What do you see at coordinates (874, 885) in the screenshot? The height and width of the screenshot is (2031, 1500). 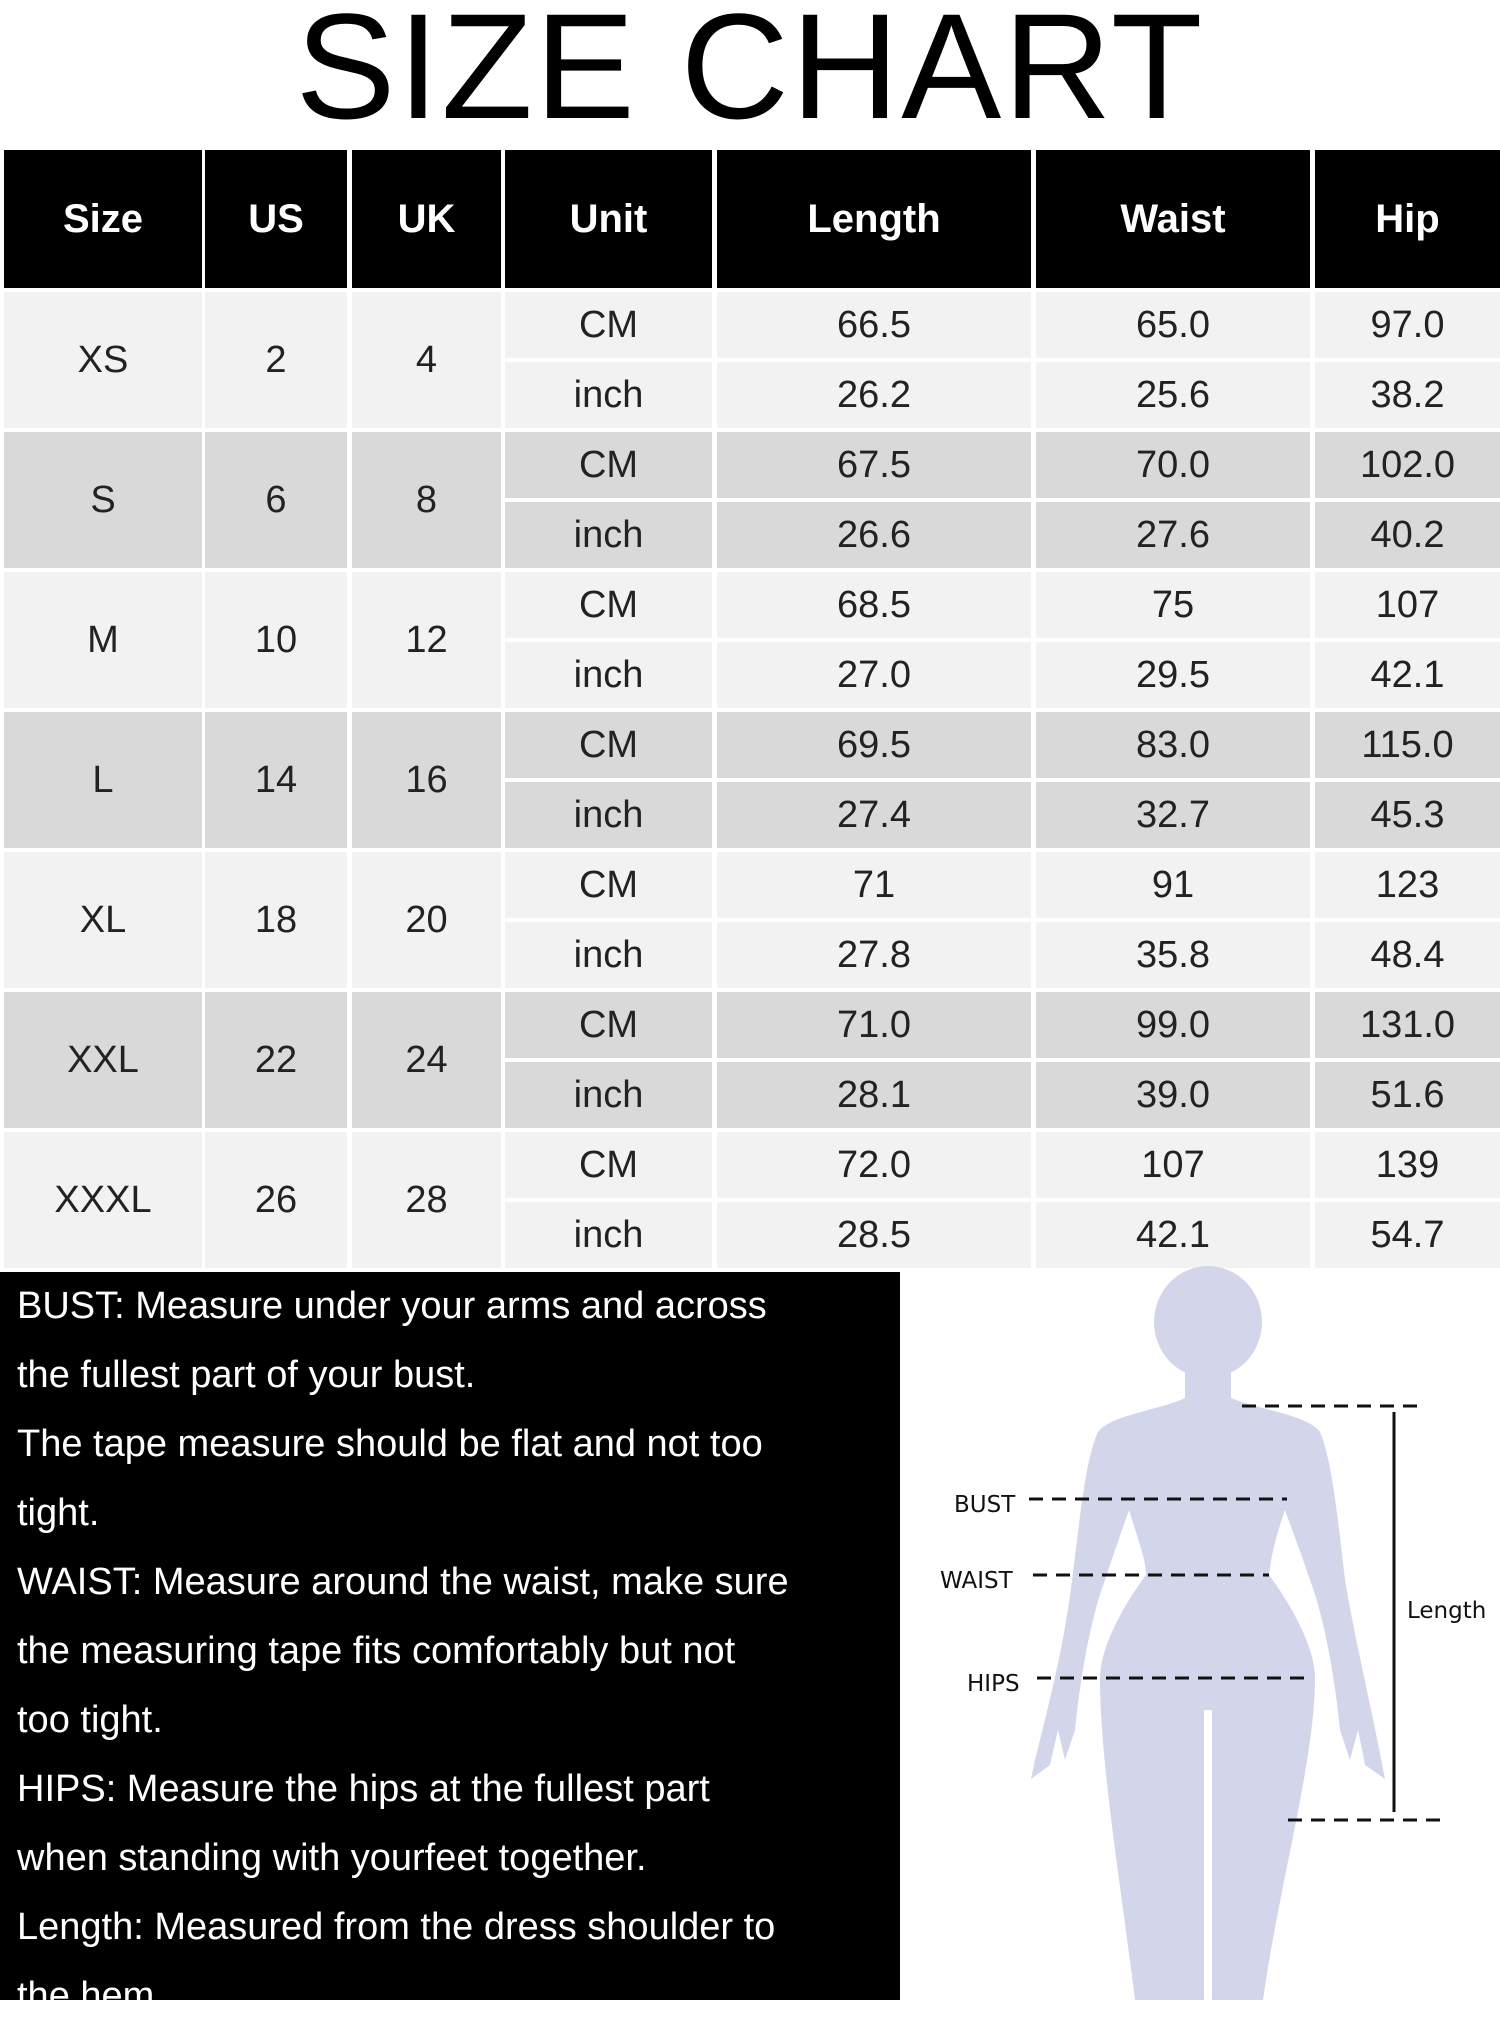 I see `cell-length-cm: 71` at bounding box center [874, 885].